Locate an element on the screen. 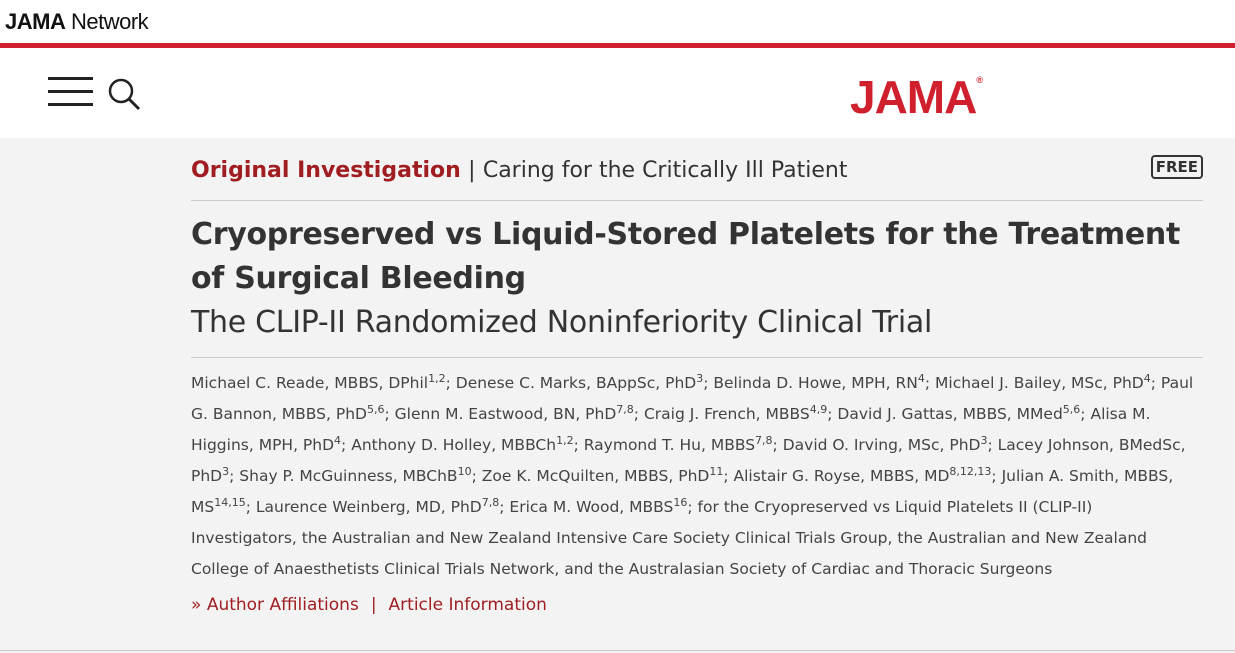  author-affiliation: 14,15 is located at coordinates (230, 502).